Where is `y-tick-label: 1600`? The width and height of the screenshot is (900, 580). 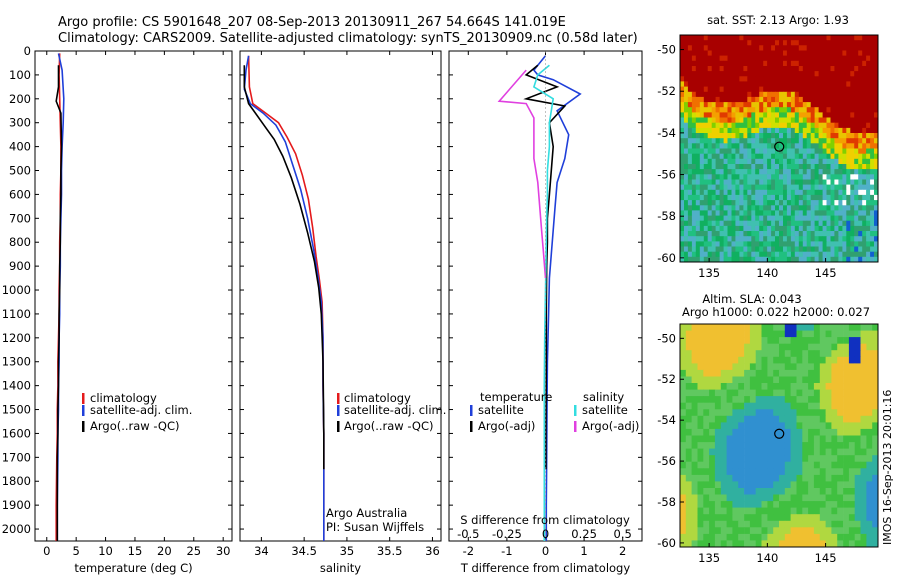 y-tick-label: 1600 is located at coordinates (16, 433).